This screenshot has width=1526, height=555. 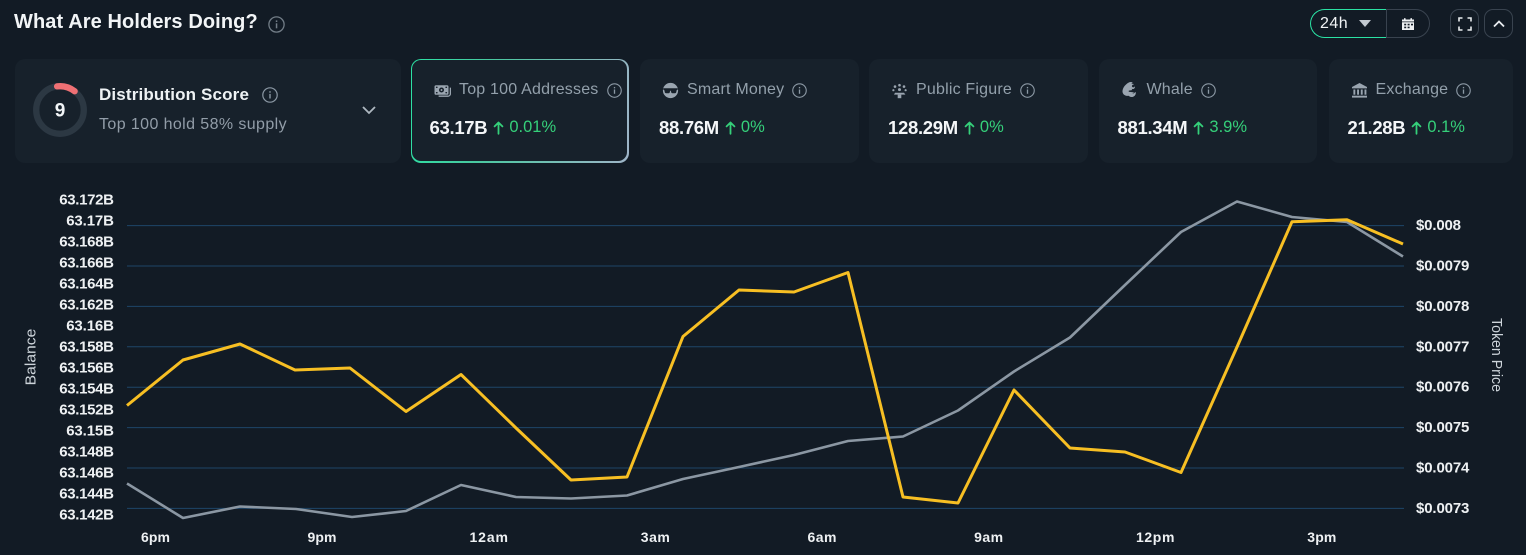 I want to click on svg-text: $0.008, so click(x=1438, y=225).